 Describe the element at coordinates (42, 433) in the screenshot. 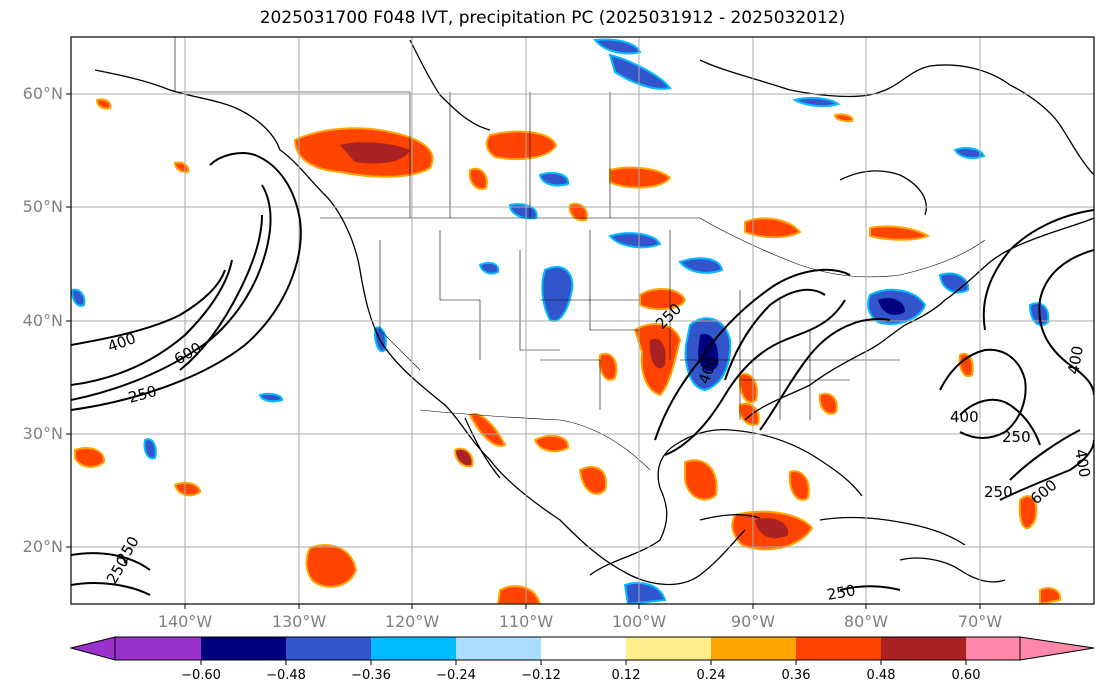

I see `lat-label-30: 30°N` at that location.